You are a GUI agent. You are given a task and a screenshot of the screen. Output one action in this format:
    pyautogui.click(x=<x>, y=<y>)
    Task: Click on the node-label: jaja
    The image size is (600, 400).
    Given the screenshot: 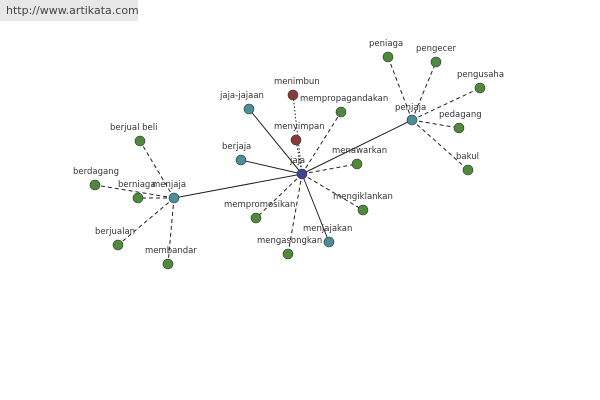 What is the action you would take?
    pyautogui.click(x=297, y=161)
    